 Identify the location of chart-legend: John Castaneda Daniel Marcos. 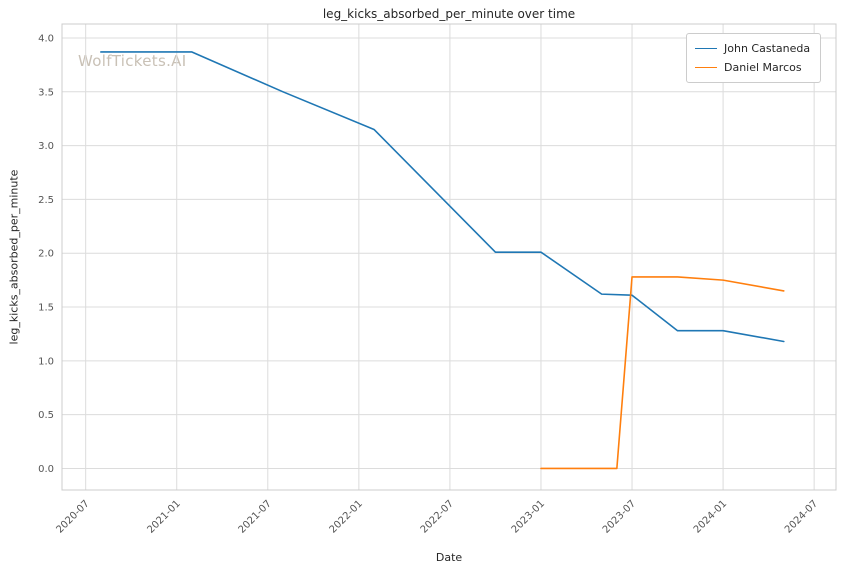
(754, 58).